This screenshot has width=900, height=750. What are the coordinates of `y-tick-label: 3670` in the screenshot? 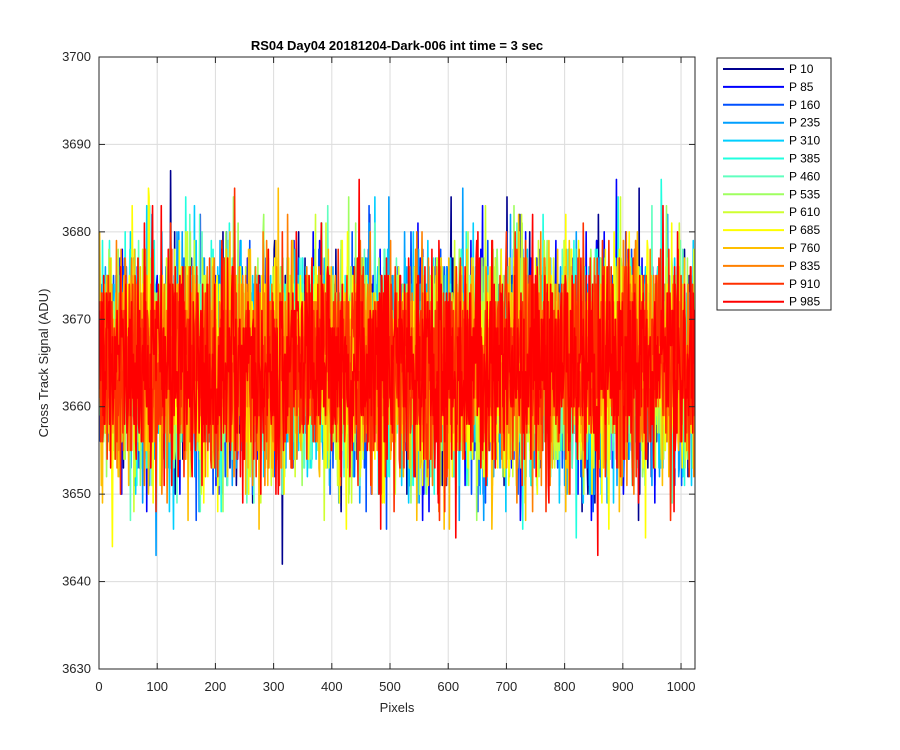 It's located at (76, 318).